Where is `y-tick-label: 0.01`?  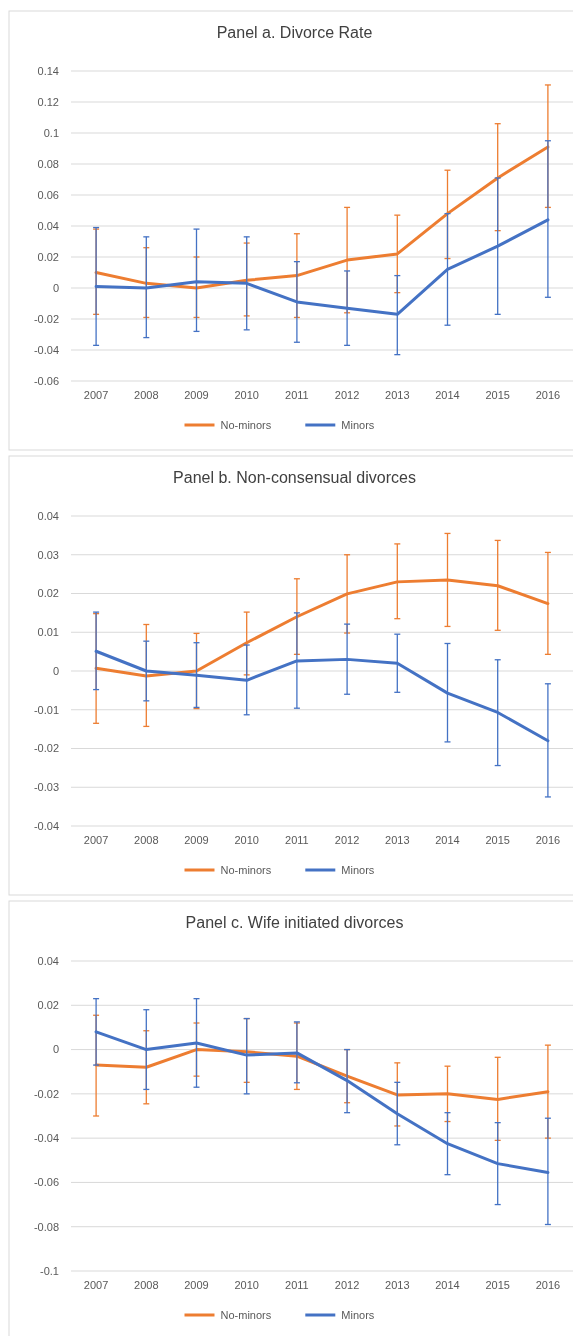 y-tick-label: 0.01 is located at coordinates (48, 632).